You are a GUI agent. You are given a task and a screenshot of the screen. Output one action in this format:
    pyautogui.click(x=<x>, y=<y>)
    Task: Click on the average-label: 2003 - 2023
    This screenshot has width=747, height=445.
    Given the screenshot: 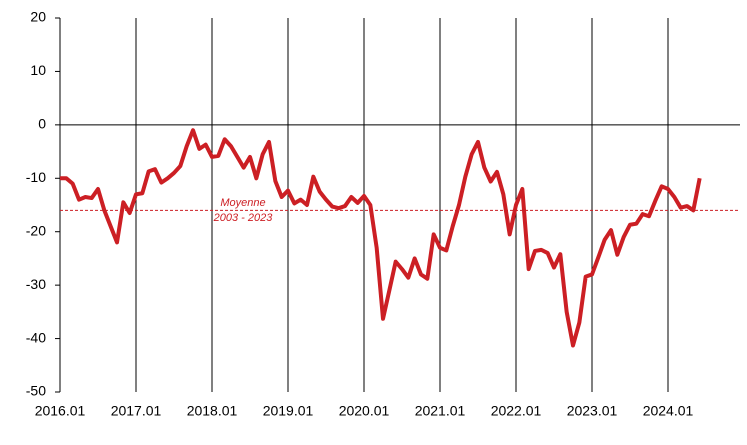 What is the action you would take?
    pyautogui.click(x=243, y=218)
    